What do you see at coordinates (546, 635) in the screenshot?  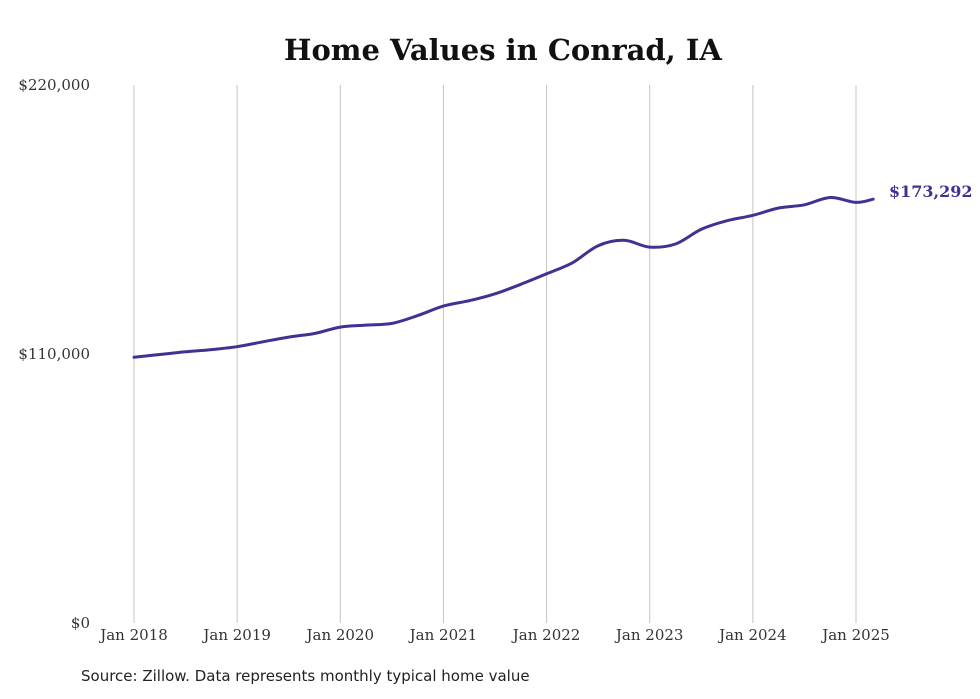 I see `x-tick-label: Jan 2022` at bounding box center [546, 635].